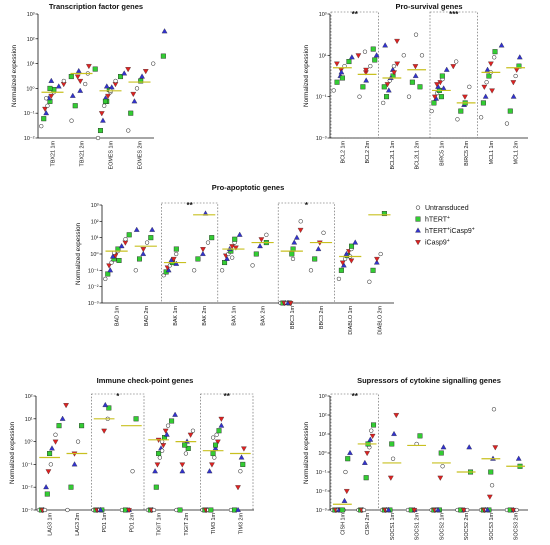 This screenshot has height=545, width=550. Describe the element at coordinates (442, 526) in the screenshot. I see `x-tick-label: SOCS2 1m` at that location.